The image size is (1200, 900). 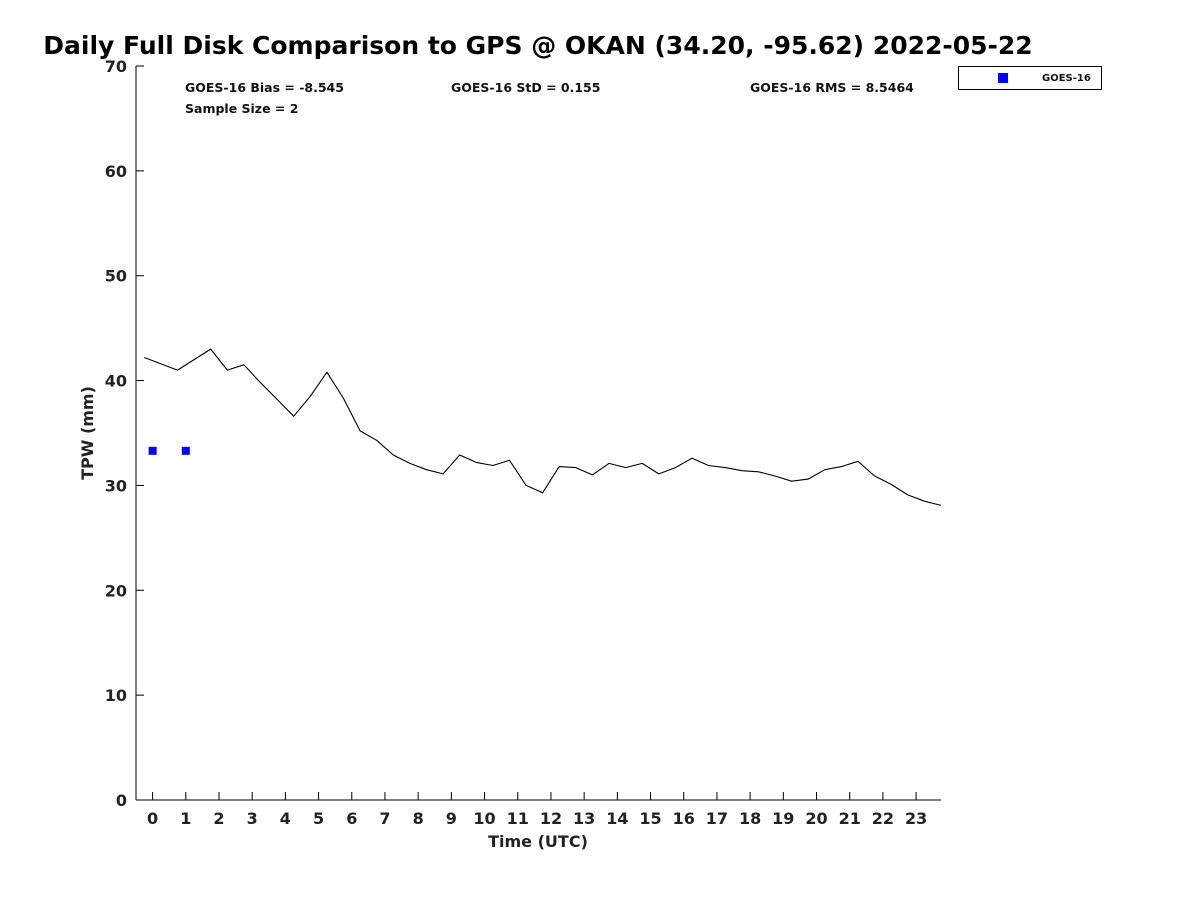 I want to click on x-tick-label: 5, so click(x=318, y=818).